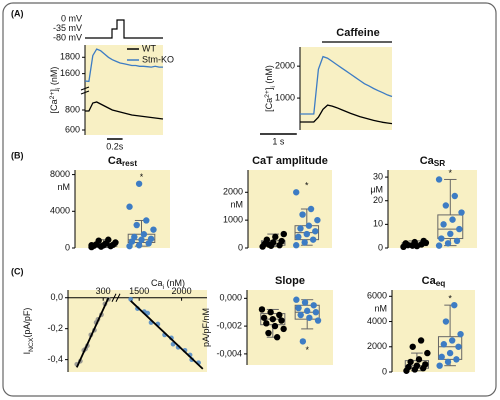 Image resolution: width=500 pixels, height=400 pixels. Describe the element at coordinates (174, 283) in the screenshot. I see `x-axis-label-part: (nM)` at that location.